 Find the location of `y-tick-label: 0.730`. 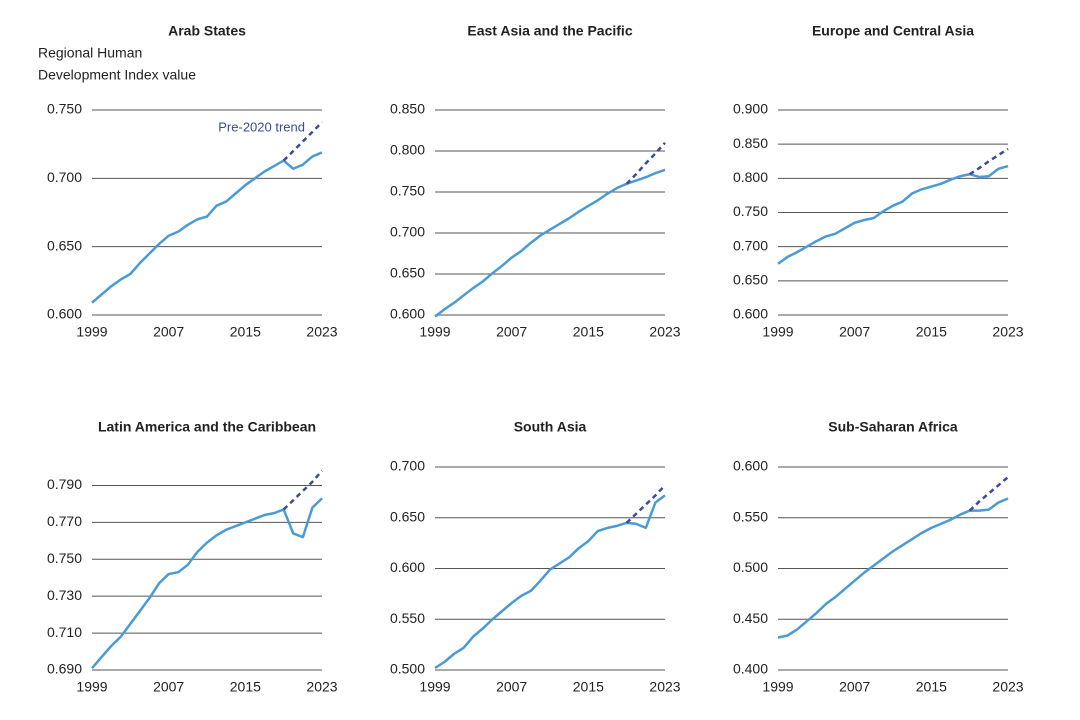

y-tick-label: 0.730 is located at coordinates (64, 595).